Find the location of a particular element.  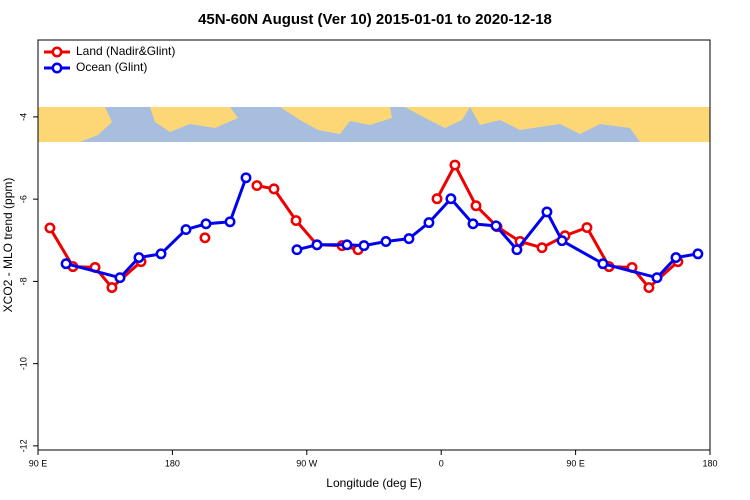

y-tick-label: -12 is located at coordinates (23, 445).